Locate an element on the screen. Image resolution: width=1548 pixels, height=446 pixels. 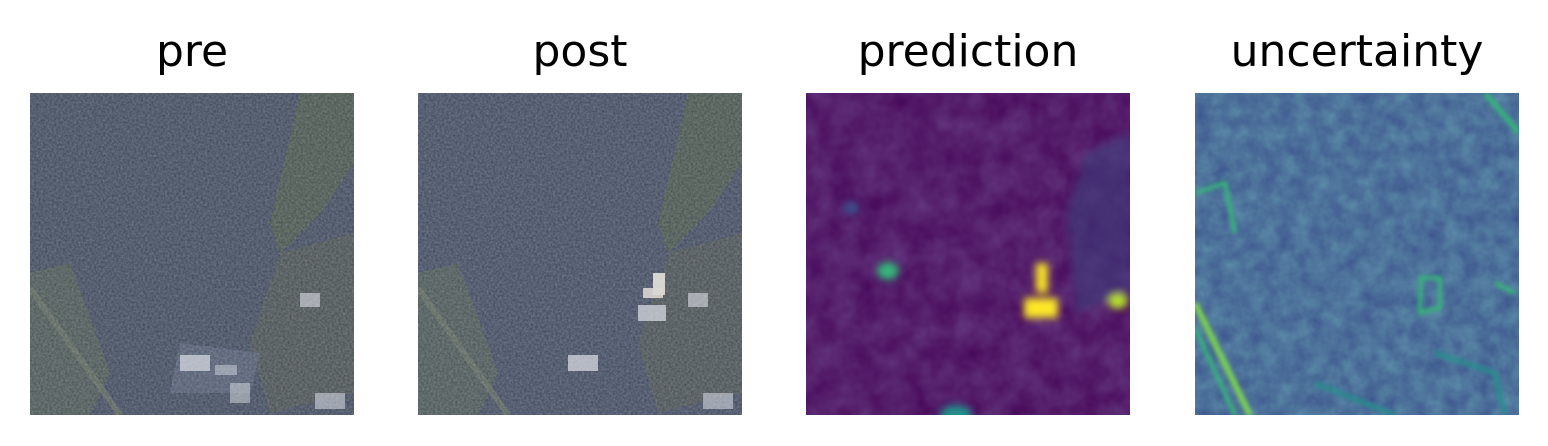
panel-title-post: post is located at coordinates (580, 51).